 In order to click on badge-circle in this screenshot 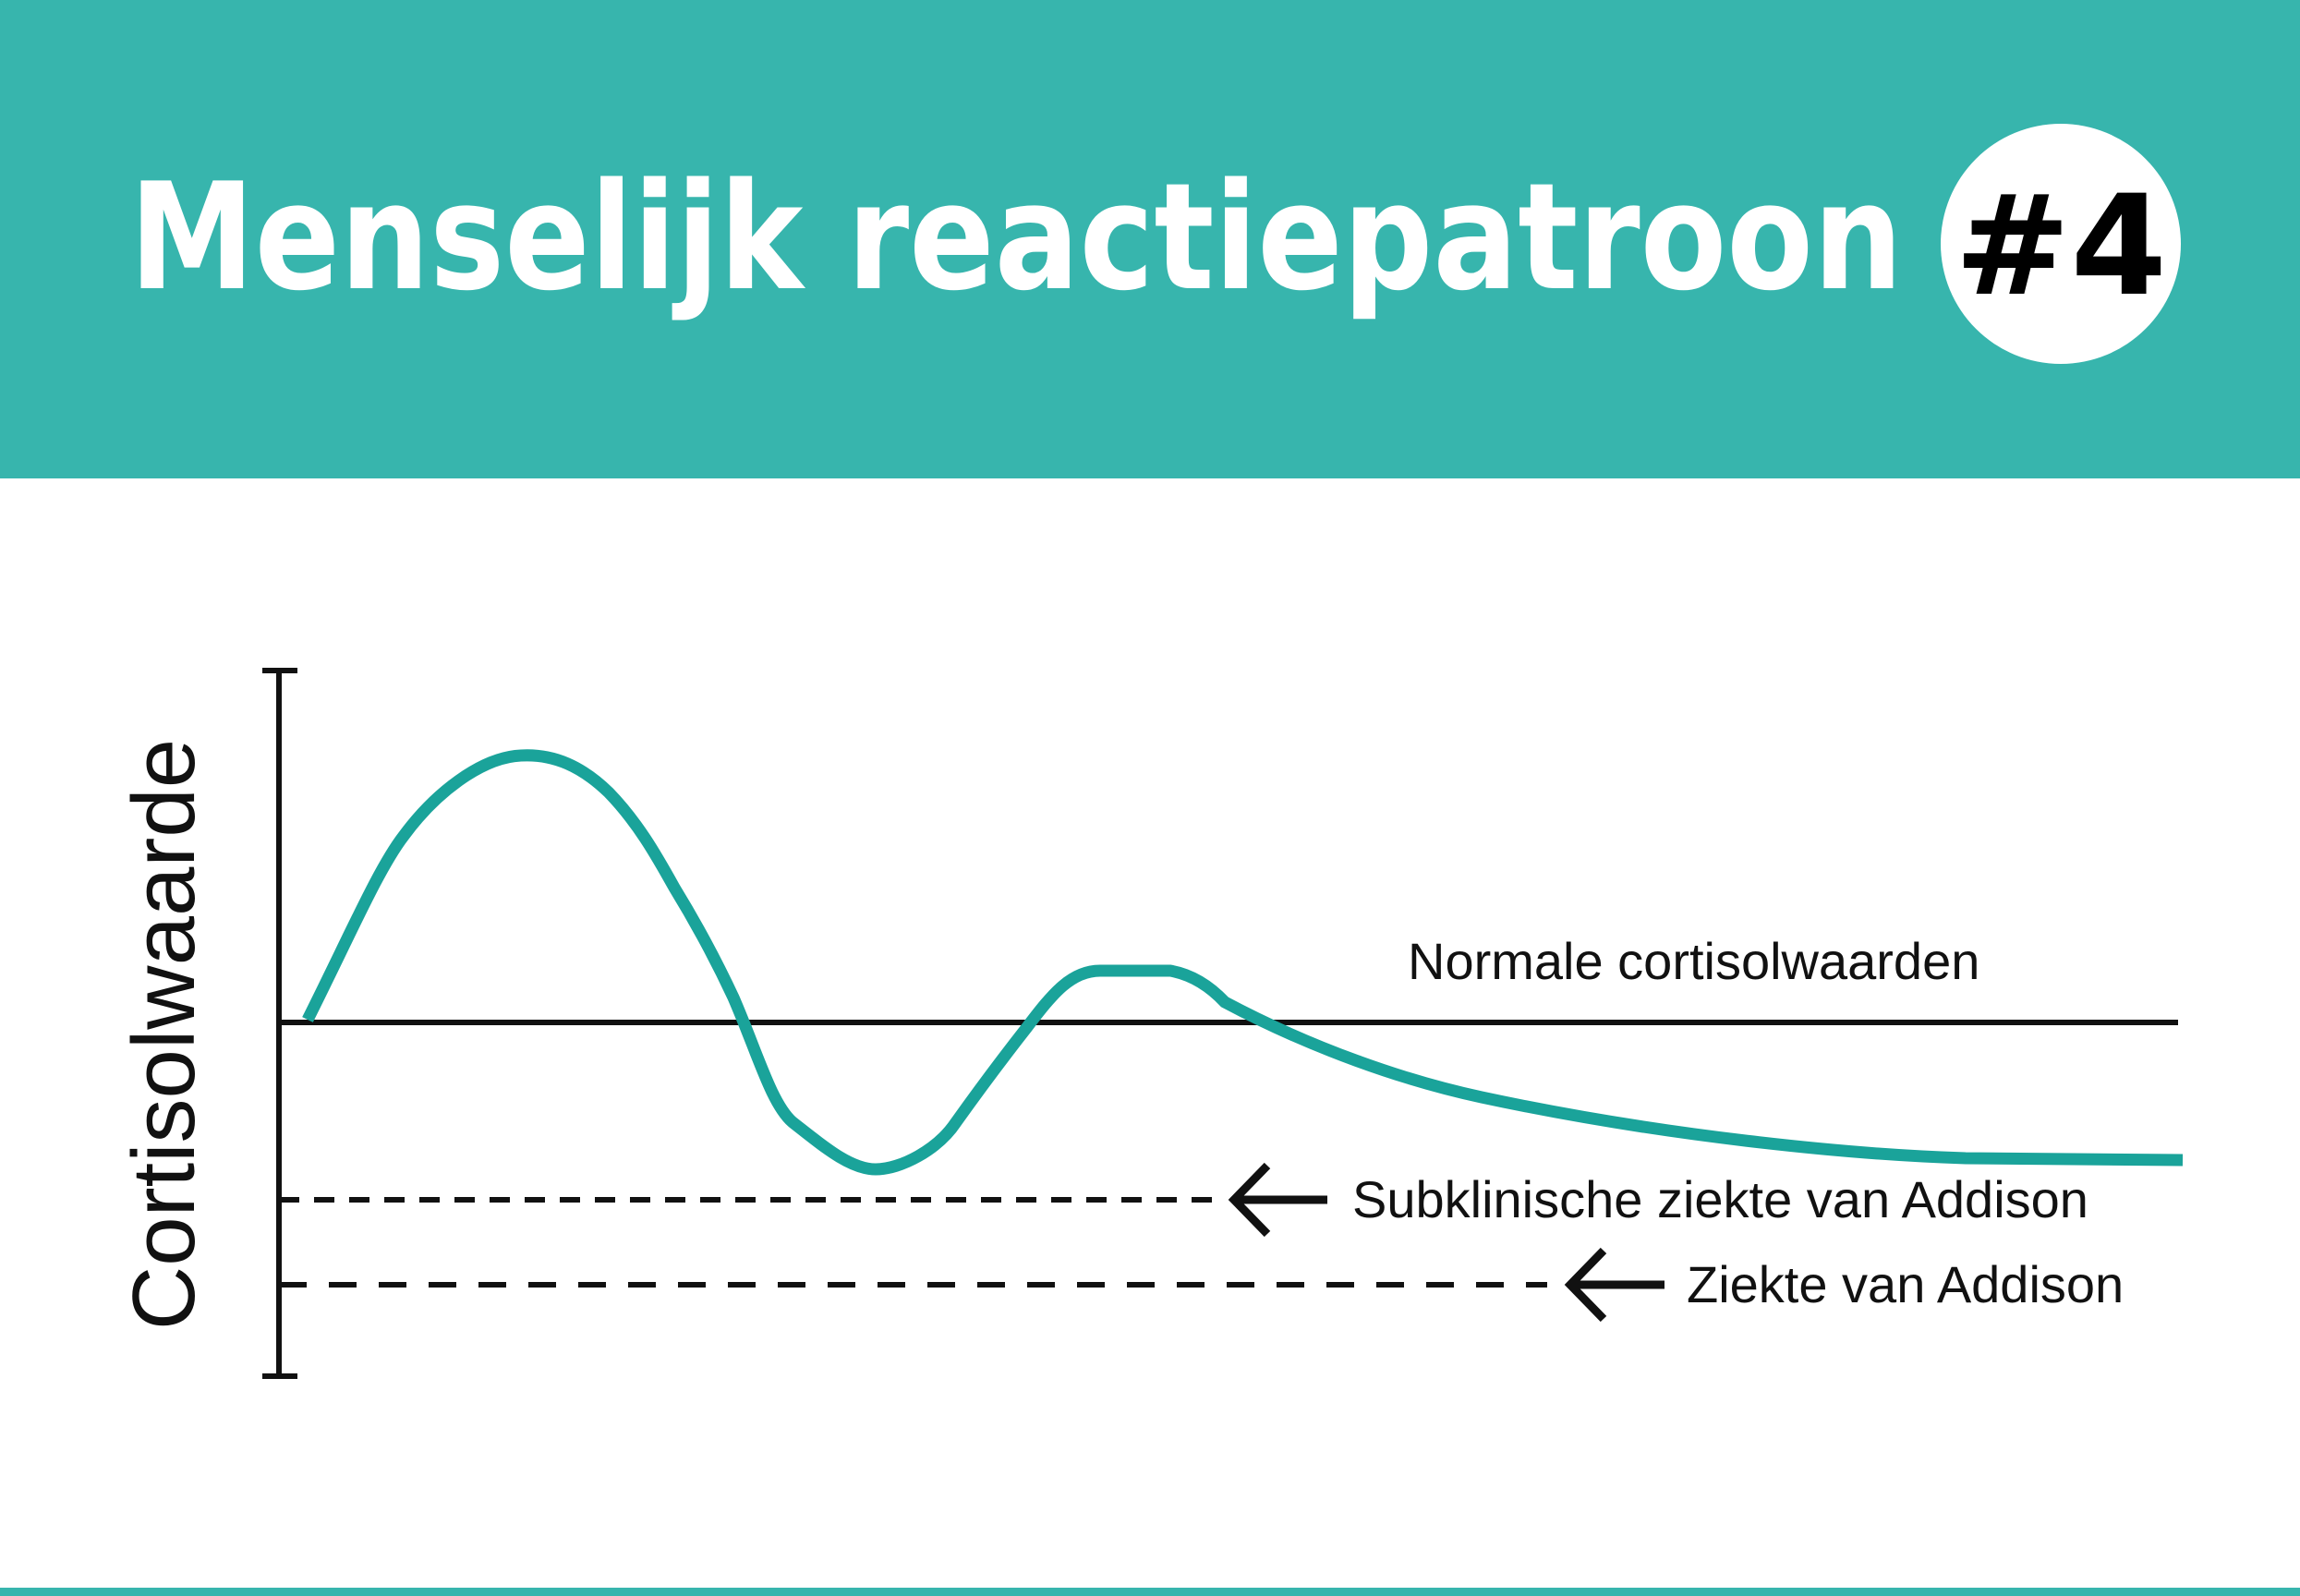, I will do `click(2061, 244)`.